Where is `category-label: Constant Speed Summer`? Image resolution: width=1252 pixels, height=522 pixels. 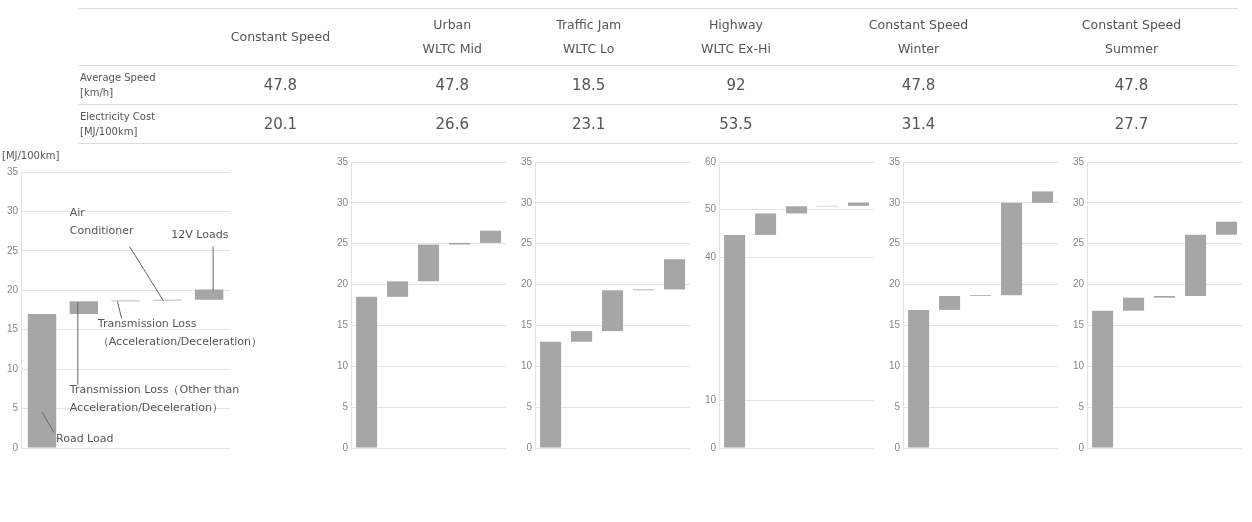 category-label: Constant Speed Summer is located at coordinates (1131, 37).